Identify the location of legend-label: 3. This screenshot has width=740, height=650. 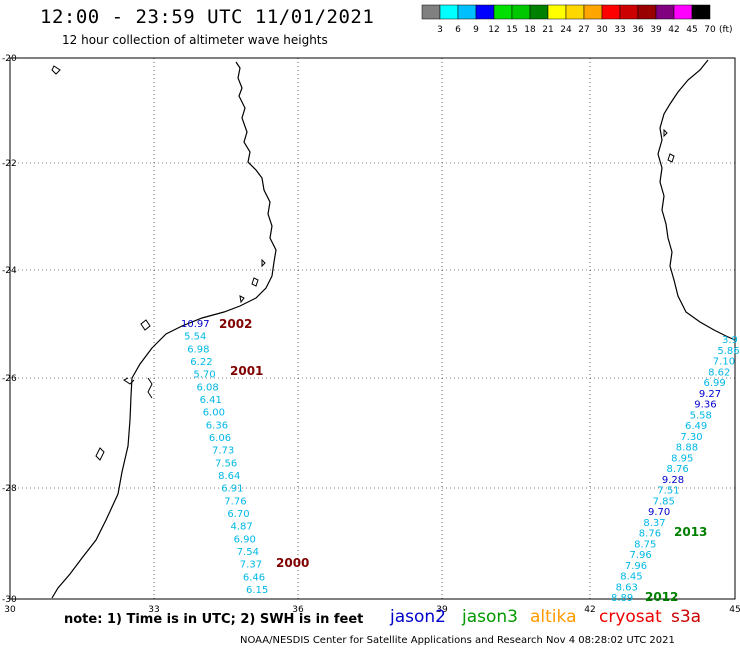
(440, 30).